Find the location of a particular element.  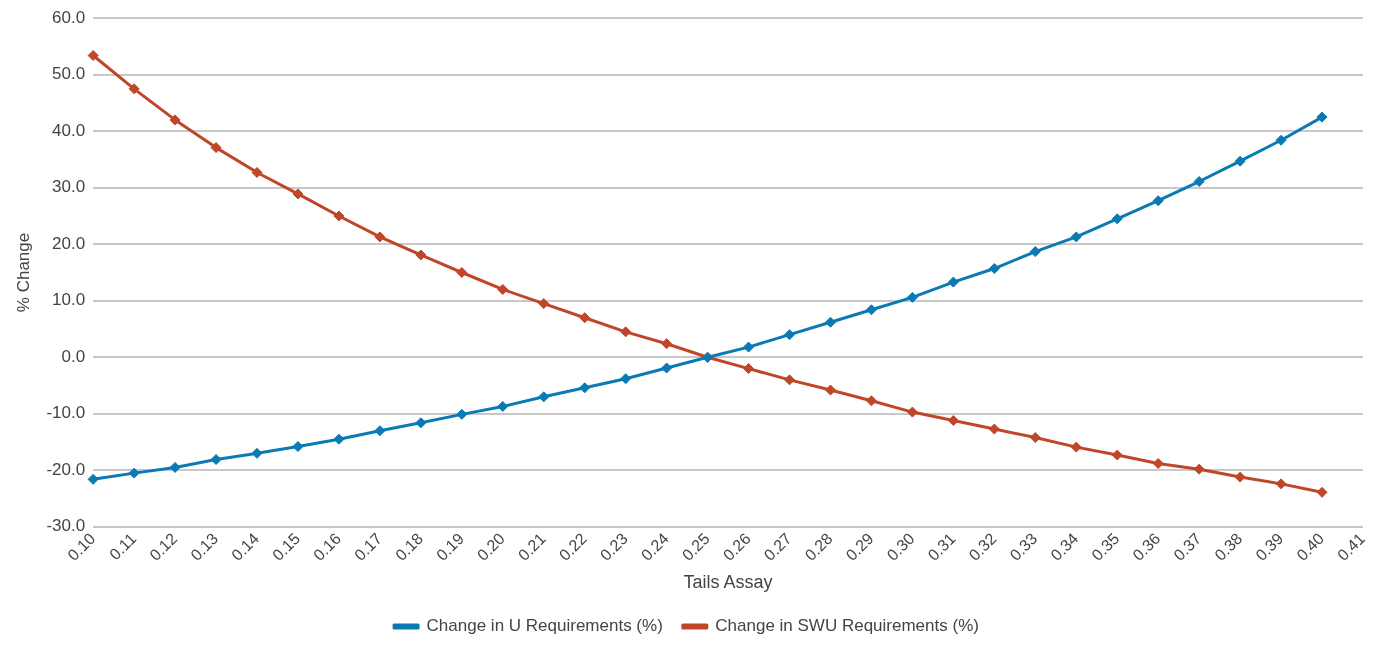

x-tick-label: 0.18 is located at coordinates (409, 546).